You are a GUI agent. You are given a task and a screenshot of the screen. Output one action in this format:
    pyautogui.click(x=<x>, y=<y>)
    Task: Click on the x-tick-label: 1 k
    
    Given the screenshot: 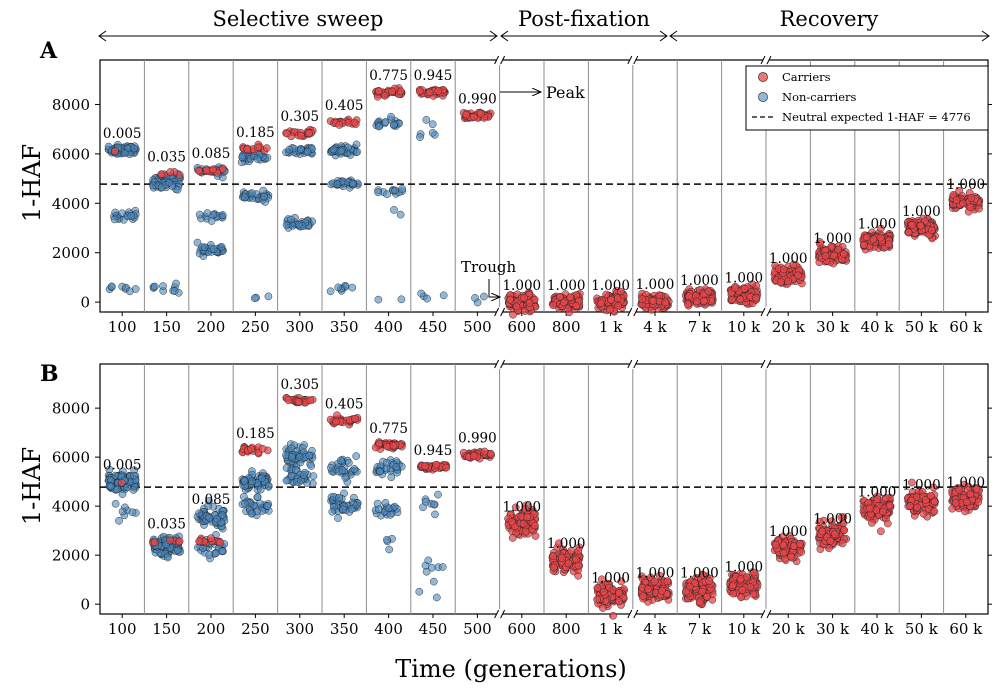 What is the action you would take?
    pyautogui.click(x=611, y=327)
    